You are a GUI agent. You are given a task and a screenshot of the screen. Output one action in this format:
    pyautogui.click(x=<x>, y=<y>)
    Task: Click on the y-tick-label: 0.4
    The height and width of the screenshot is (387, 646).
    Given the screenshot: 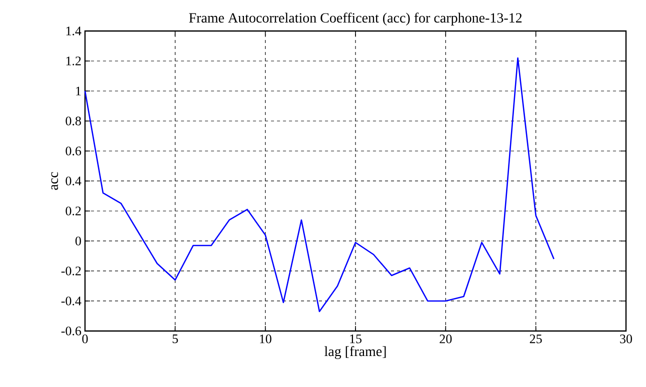 What is the action you would take?
    pyautogui.click(x=74, y=181)
    